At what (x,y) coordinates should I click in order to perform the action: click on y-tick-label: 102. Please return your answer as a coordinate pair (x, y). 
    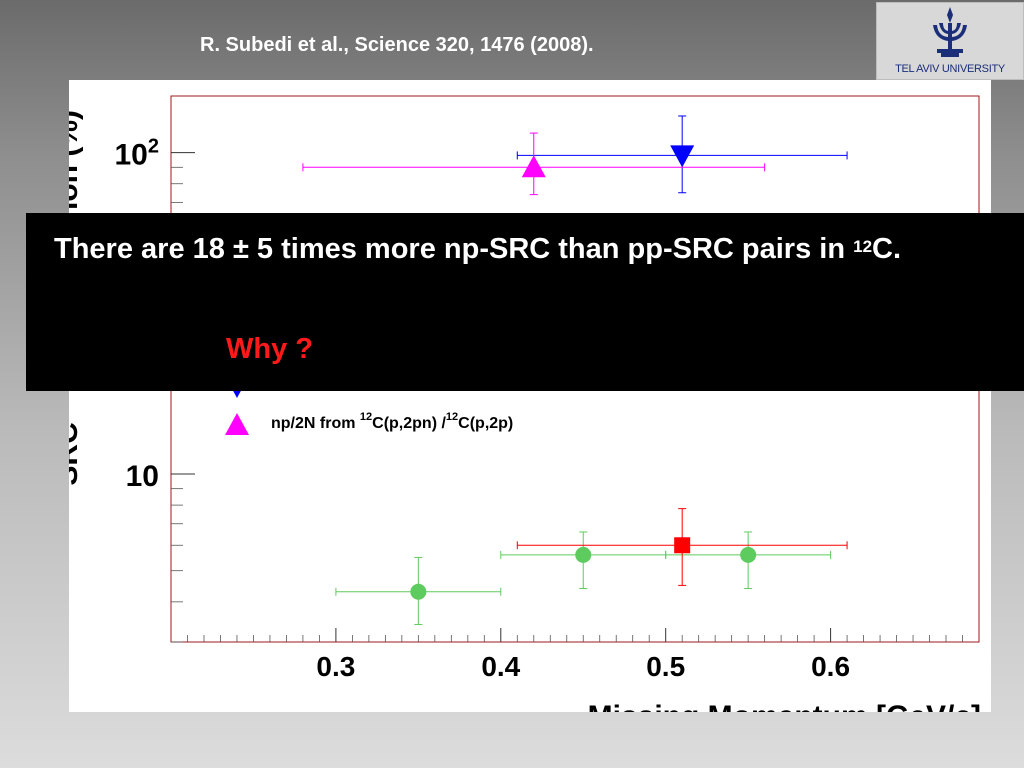
    Looking at the image, I should click on (137, 154).